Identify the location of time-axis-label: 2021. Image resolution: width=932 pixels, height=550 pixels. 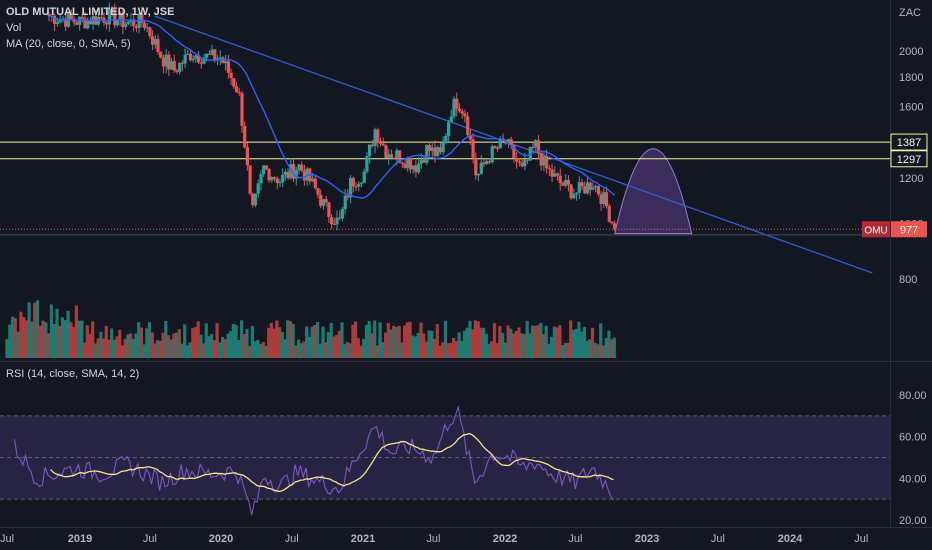
(363, 539).